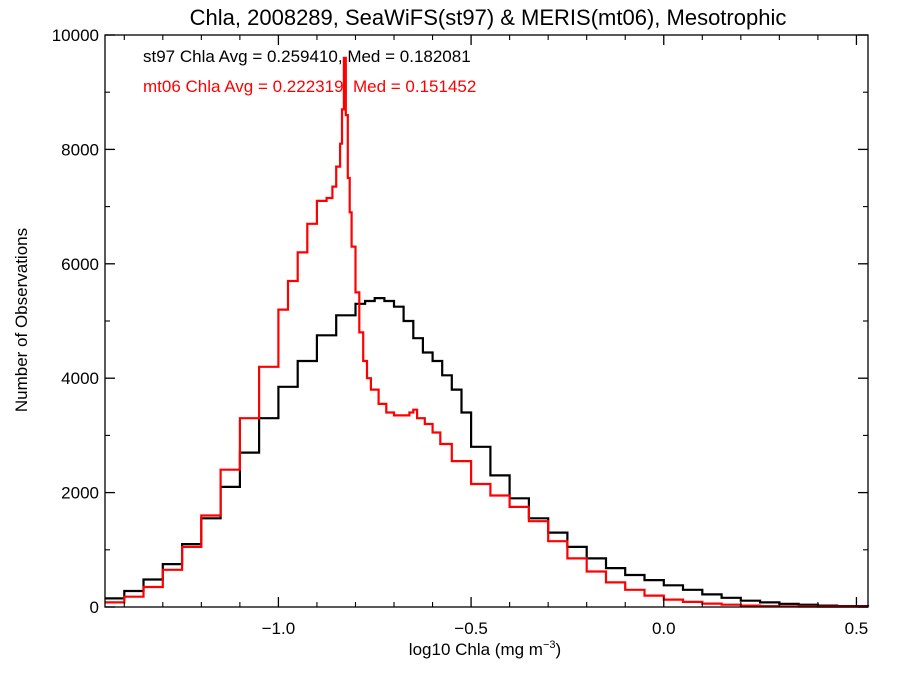 This screenshot has height=675, width=900. What do you see at coordinates (559, 649) in the screenshot?
I see `x-axis-label-close: )` at bounding box center [559, 649].